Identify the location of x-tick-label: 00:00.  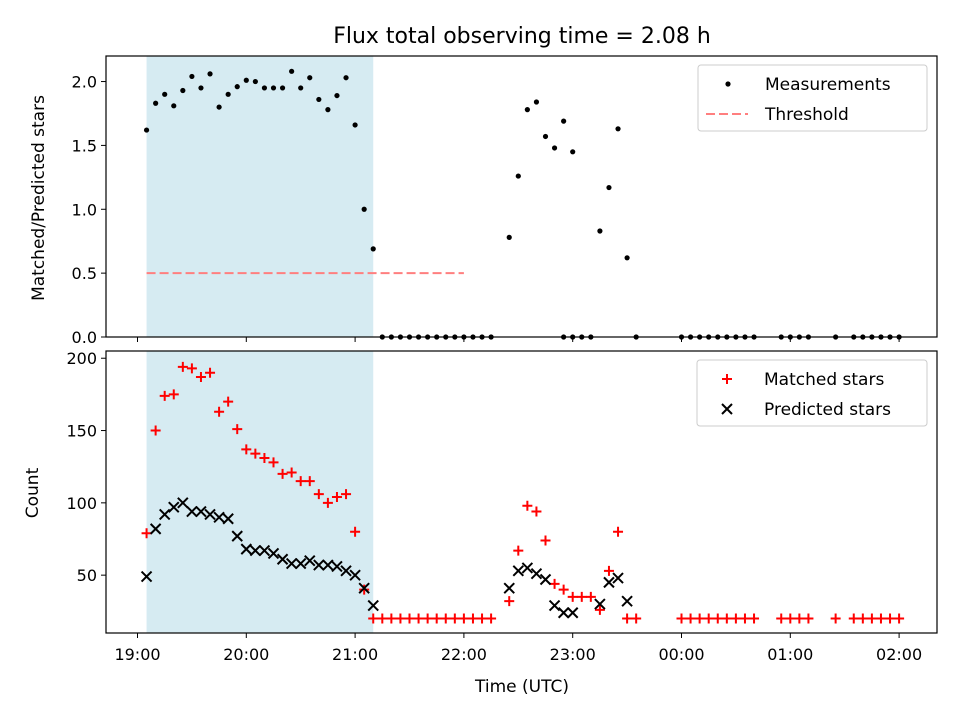
(681, 654).